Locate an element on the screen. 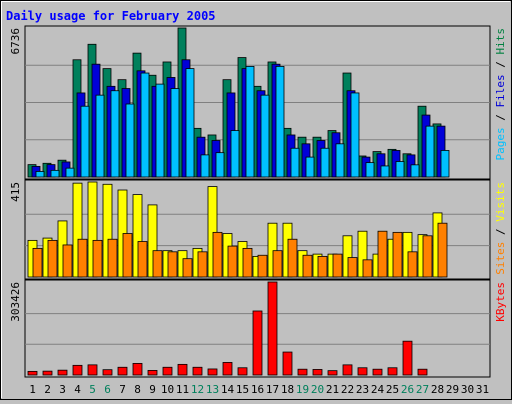 The height and width of the screenshot is (404, 512). x-tick-label: 12 is located at coordinates (197, 389).